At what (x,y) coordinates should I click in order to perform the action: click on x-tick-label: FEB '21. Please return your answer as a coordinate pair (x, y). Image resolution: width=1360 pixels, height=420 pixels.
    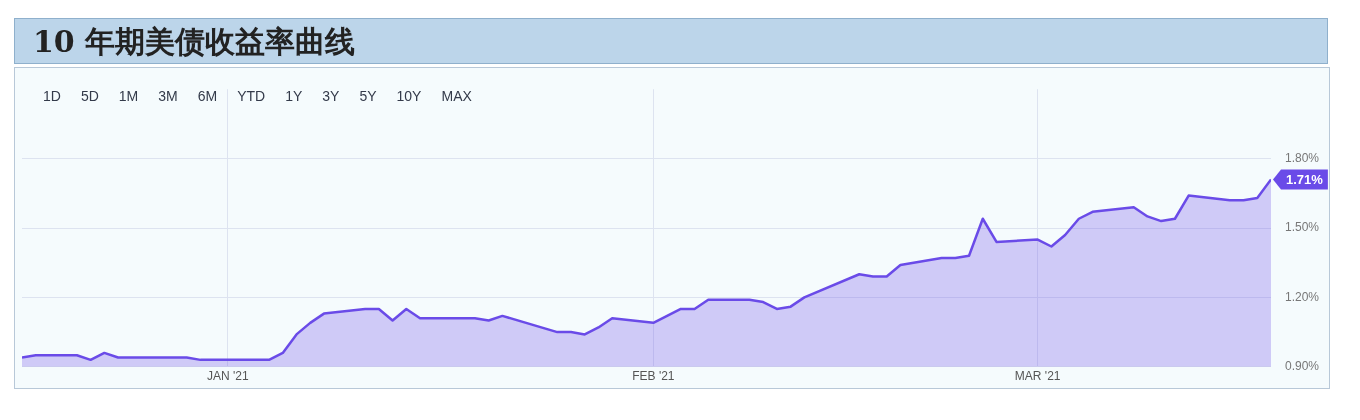
    Looking at the image, I should click on (653, 376).